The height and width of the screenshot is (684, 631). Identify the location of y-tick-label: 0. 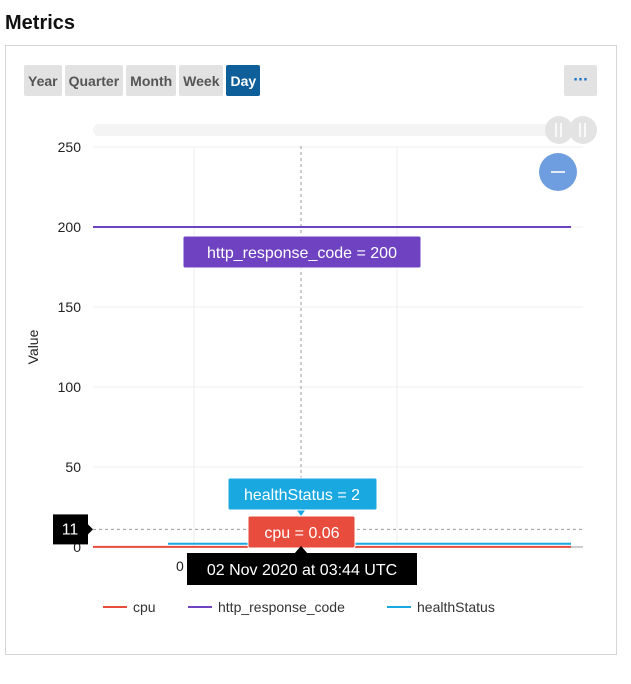
(77, 547).